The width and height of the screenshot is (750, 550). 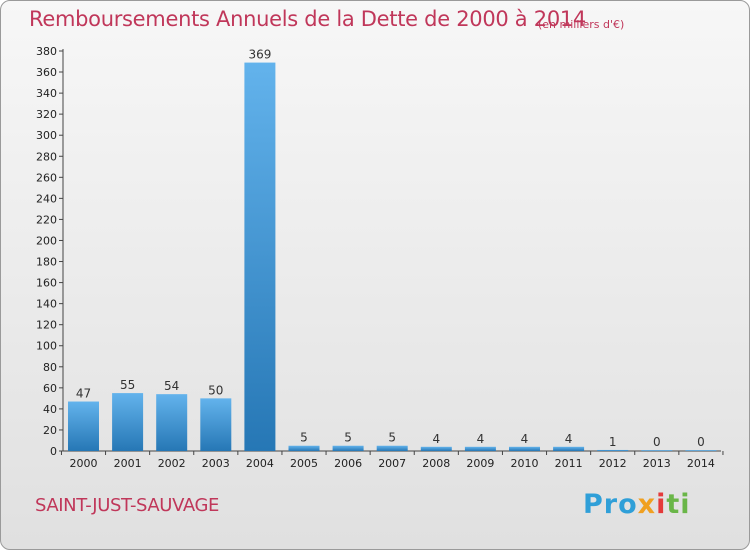 What do you see at coordinates (215, 390) in the screenshot?
I see `value-label-2003: 50` at bounding box center [215, 390].